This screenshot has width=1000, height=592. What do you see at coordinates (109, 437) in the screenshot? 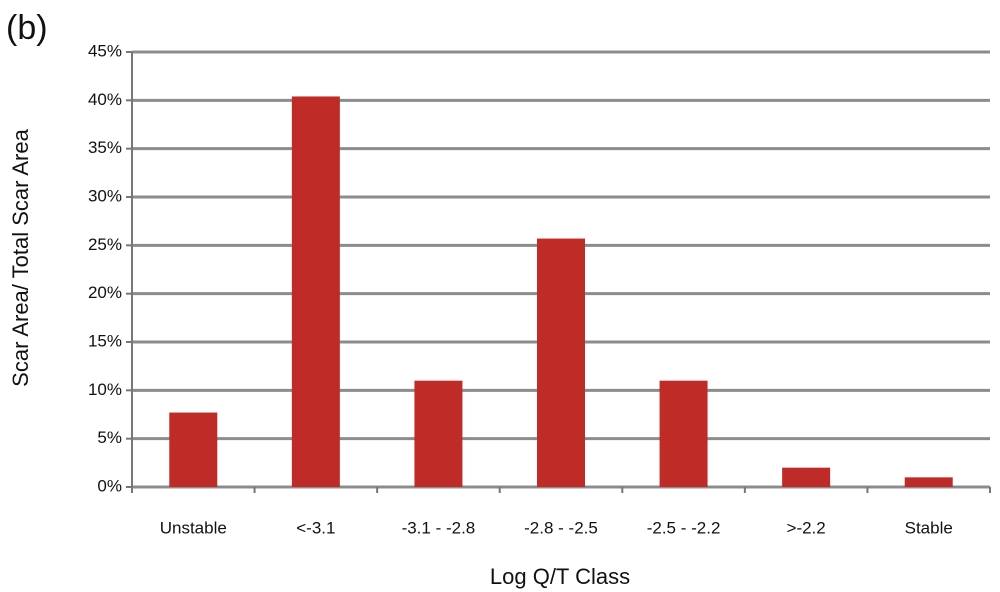
I see `y-tick-label: 5%` at bounding box center [109, 437].